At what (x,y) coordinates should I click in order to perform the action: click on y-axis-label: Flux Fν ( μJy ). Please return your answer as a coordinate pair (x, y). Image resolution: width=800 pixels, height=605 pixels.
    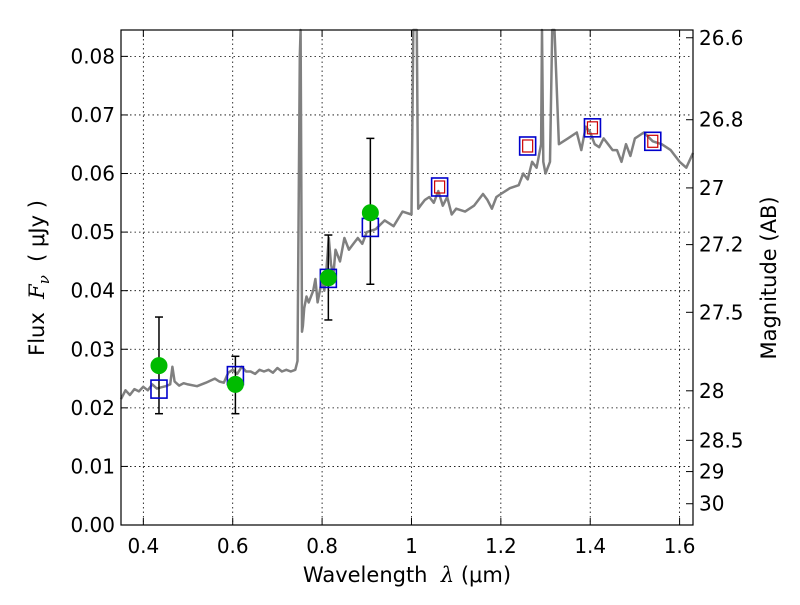
    Looking at the image, I should click on (39, 278).